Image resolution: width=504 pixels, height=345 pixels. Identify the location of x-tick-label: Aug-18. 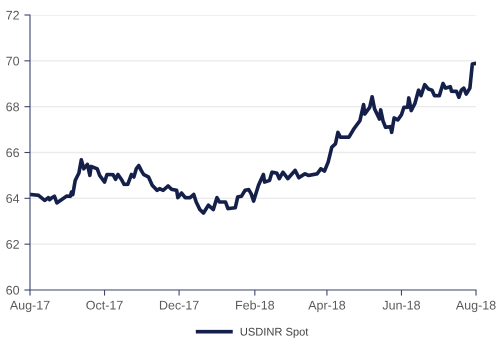
(476, 306).